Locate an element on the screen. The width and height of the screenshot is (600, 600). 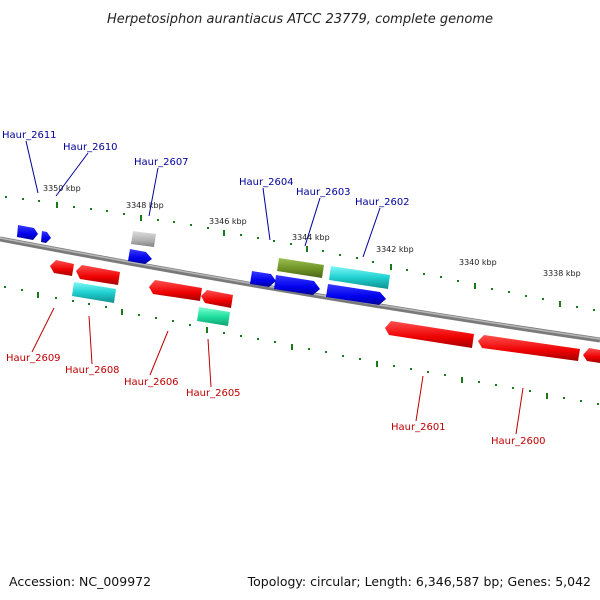
accession-text: Accession: NC_009972 is located at coordinates (80, 581).